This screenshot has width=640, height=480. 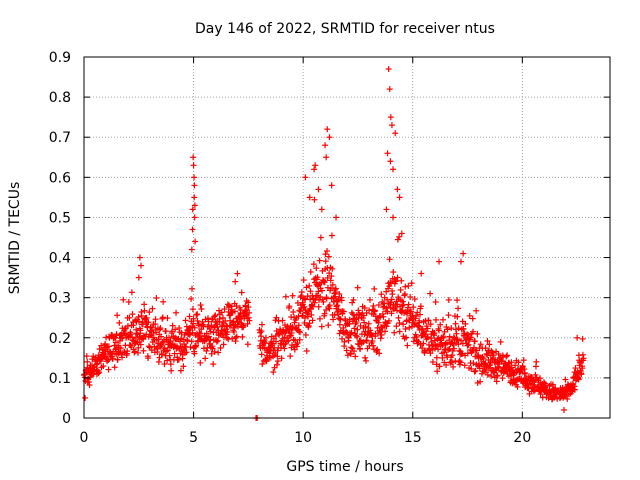 I want to click on y-tick-label: 0.9, so click(x=60, y=58).